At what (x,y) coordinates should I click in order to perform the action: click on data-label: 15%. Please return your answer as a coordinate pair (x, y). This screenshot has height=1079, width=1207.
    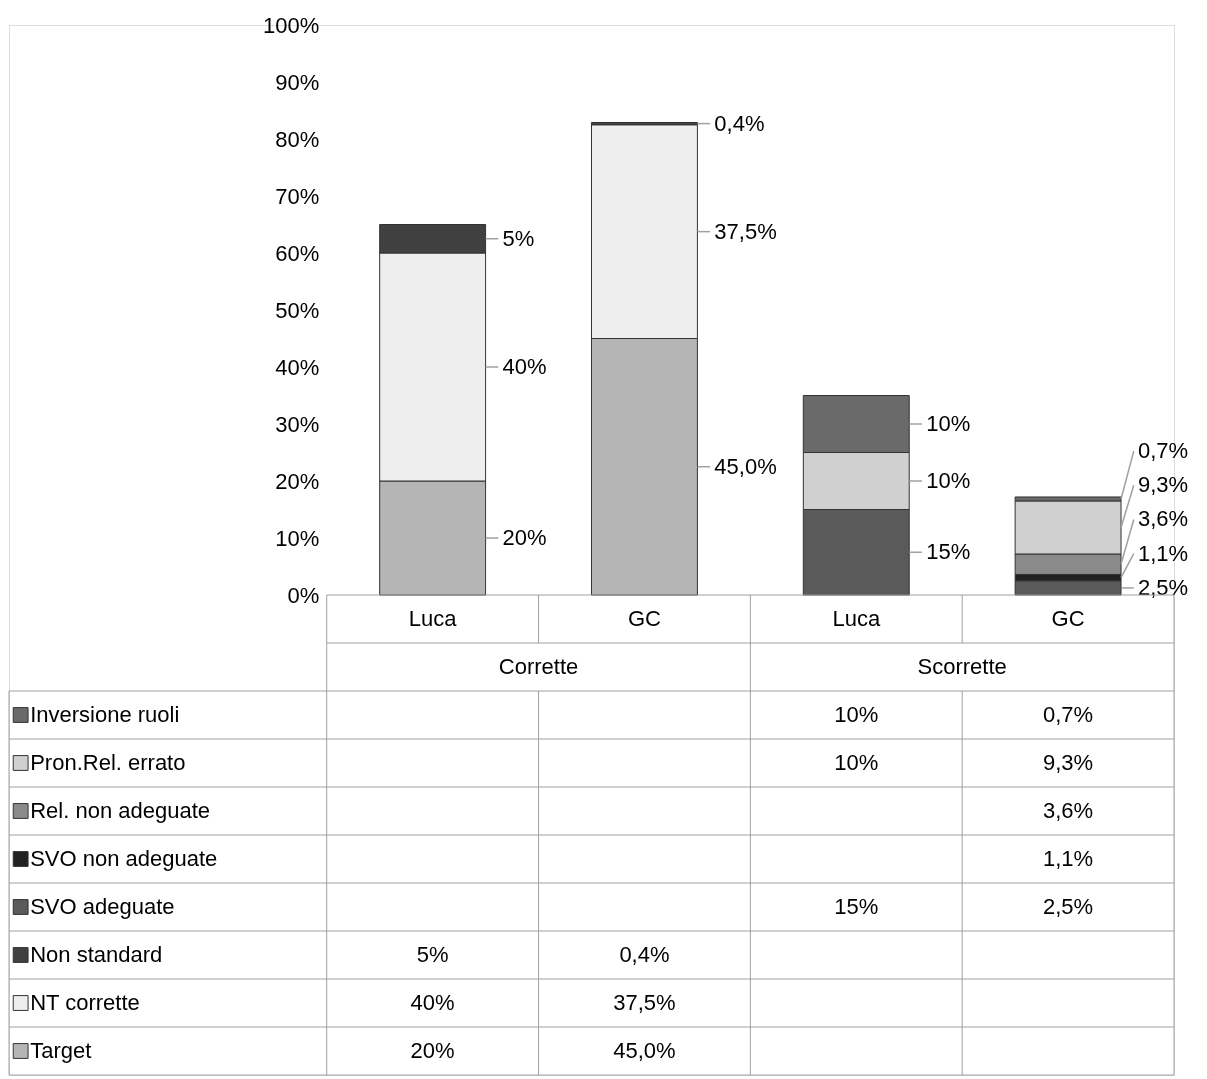
    Looking at the image, I should click on (856, 906).